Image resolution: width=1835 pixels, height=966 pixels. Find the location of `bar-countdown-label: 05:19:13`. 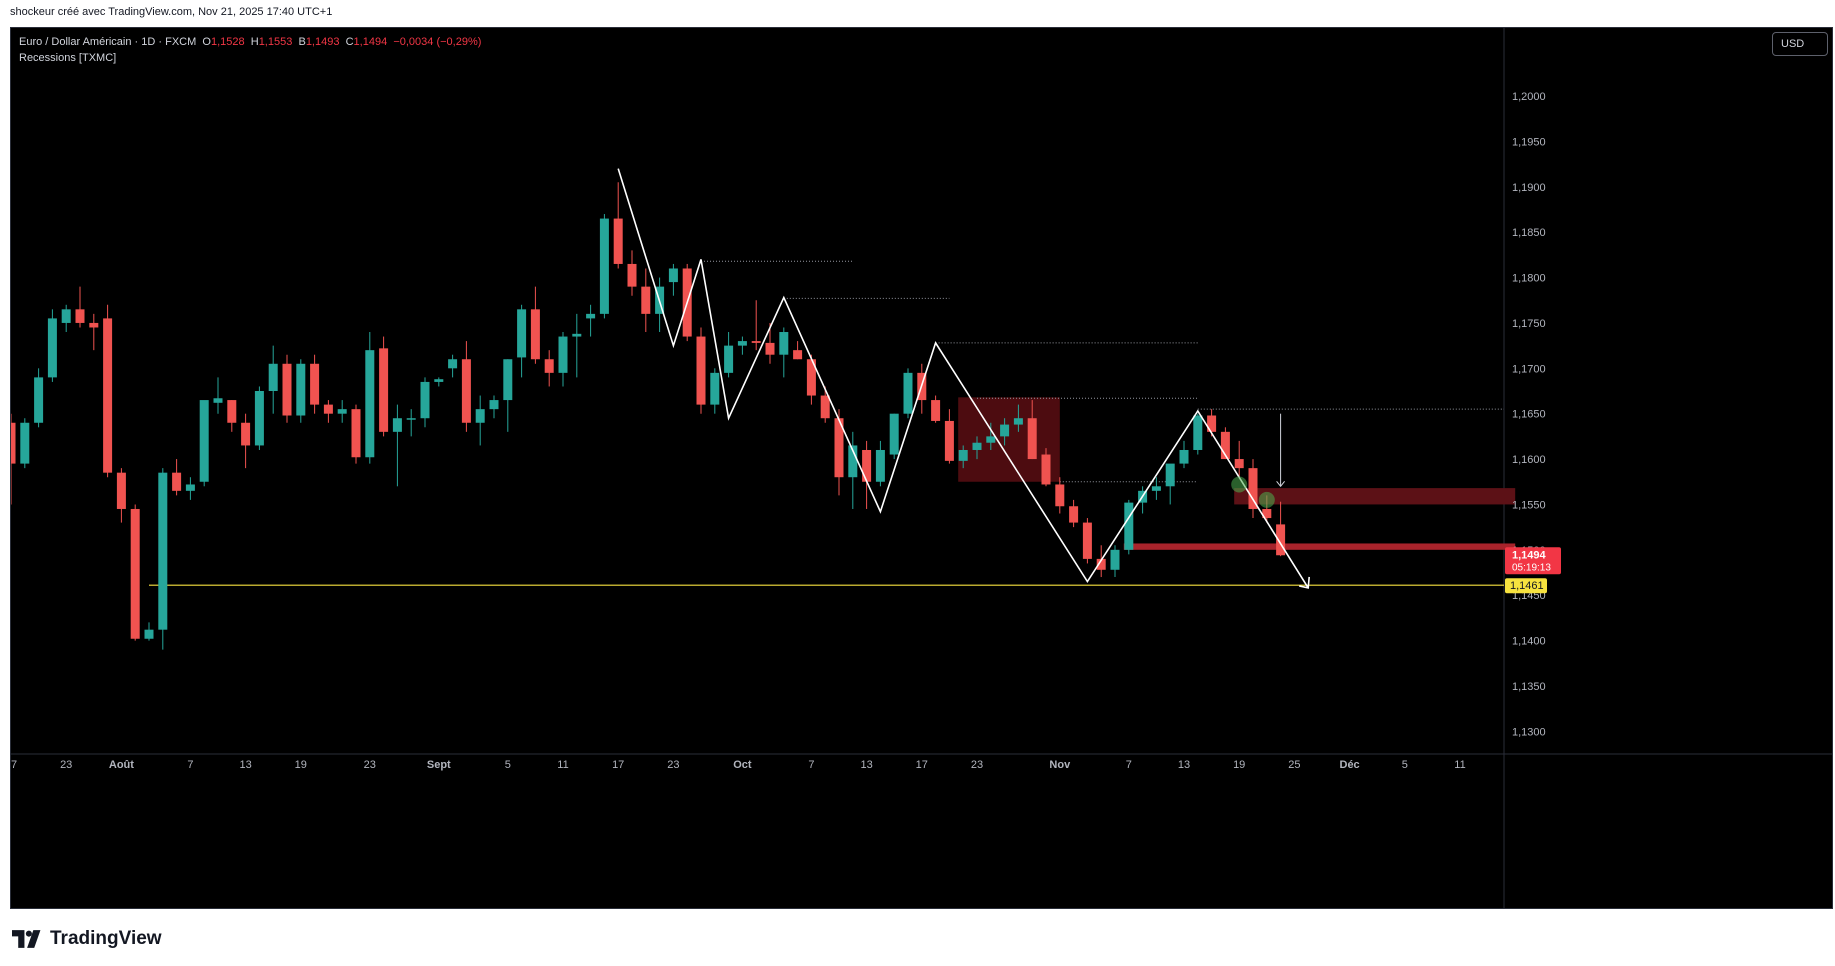

bar-countdown-label: 05:19:13 is located at coordinates (1531, 567).